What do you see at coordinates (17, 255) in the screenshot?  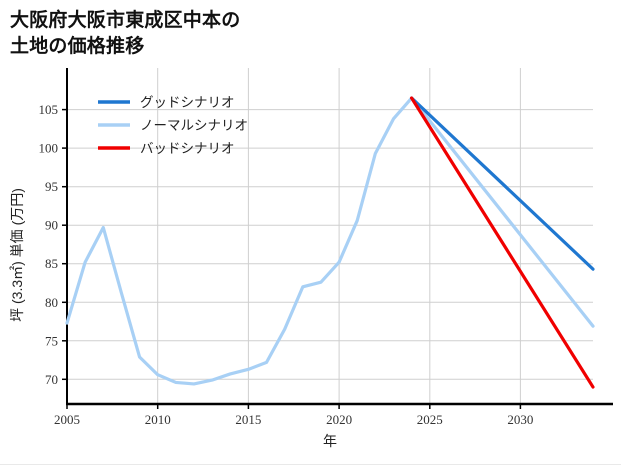 I see `y-axis-label: 坪 (3.3㎡) 単価 (万円)` at bounding box center [17, 255].